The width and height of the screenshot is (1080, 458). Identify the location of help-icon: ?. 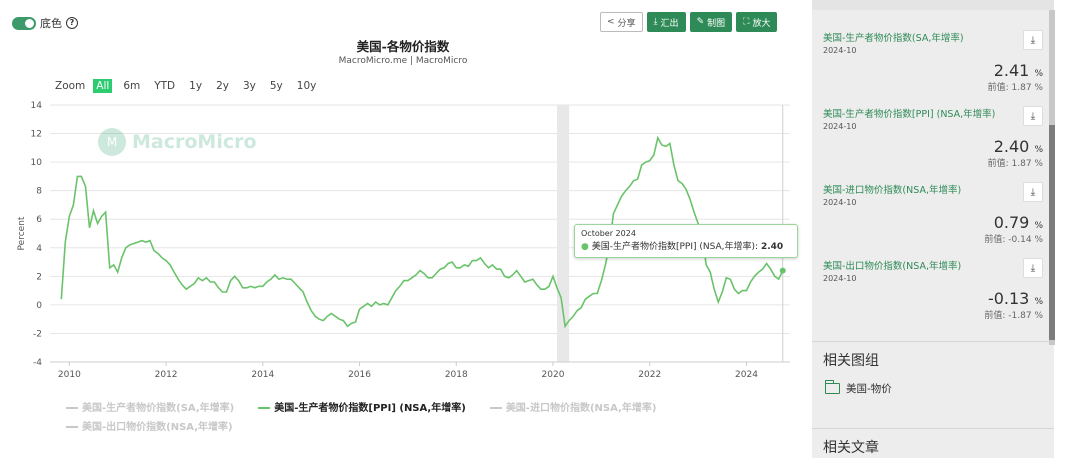
(72, 23).